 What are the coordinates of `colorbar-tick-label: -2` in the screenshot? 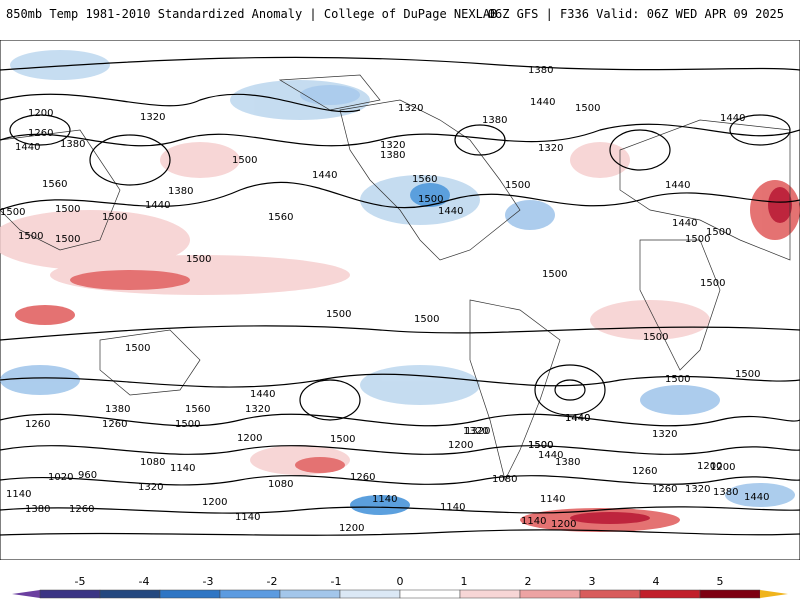 It's located at (272, 581).